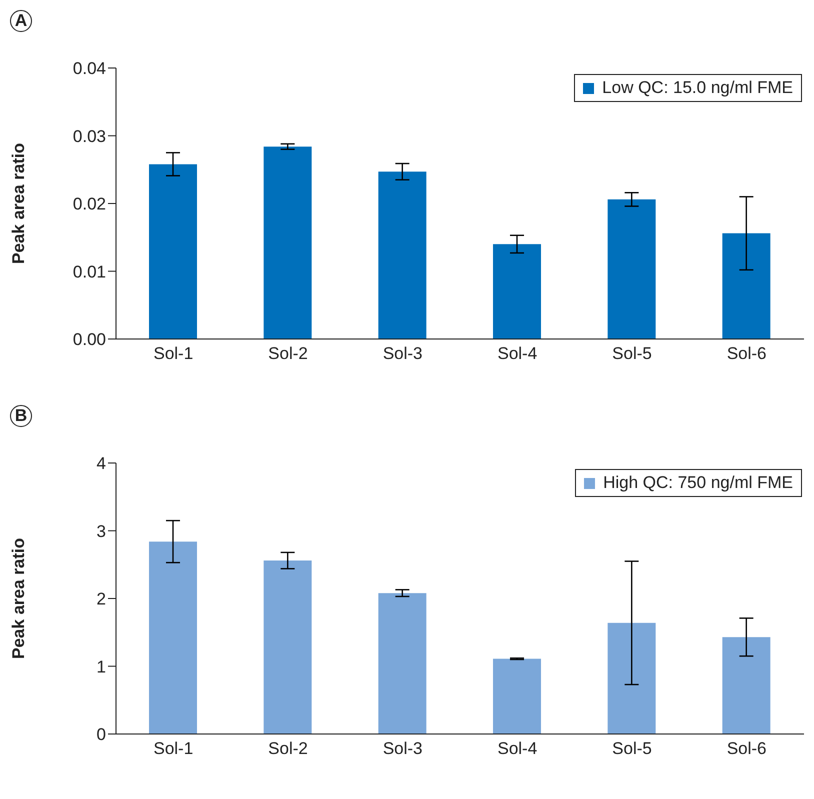  I want to click on y-tick-label: 4, so click(101, 464).